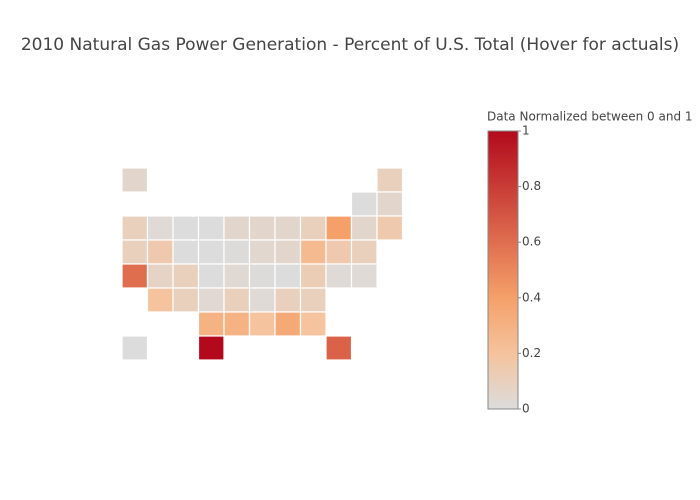  What do you see at coordinates (526, 409) in the screenshot?
I see `colorbar-tick-label: 0` at bounding box center [526, 409].